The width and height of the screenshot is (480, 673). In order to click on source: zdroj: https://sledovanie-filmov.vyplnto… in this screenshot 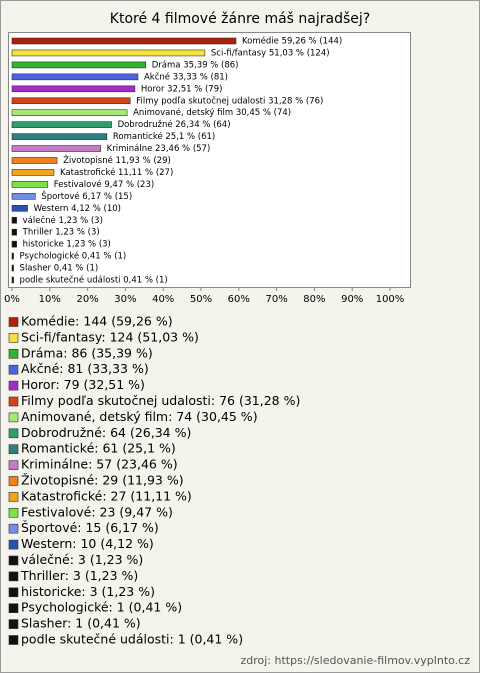, I will do `click(355, 660)`.